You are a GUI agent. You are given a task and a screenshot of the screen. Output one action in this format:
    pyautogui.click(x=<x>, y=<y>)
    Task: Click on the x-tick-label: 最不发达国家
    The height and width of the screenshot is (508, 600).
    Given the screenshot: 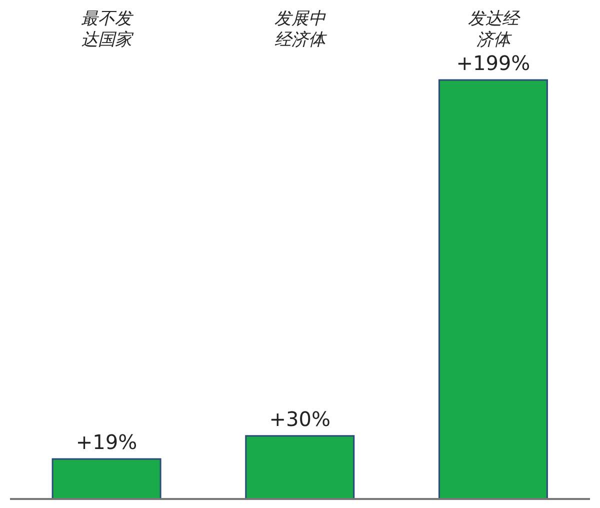 What is the action you would take?
    pyautogui.click(x=107, y=29)
    